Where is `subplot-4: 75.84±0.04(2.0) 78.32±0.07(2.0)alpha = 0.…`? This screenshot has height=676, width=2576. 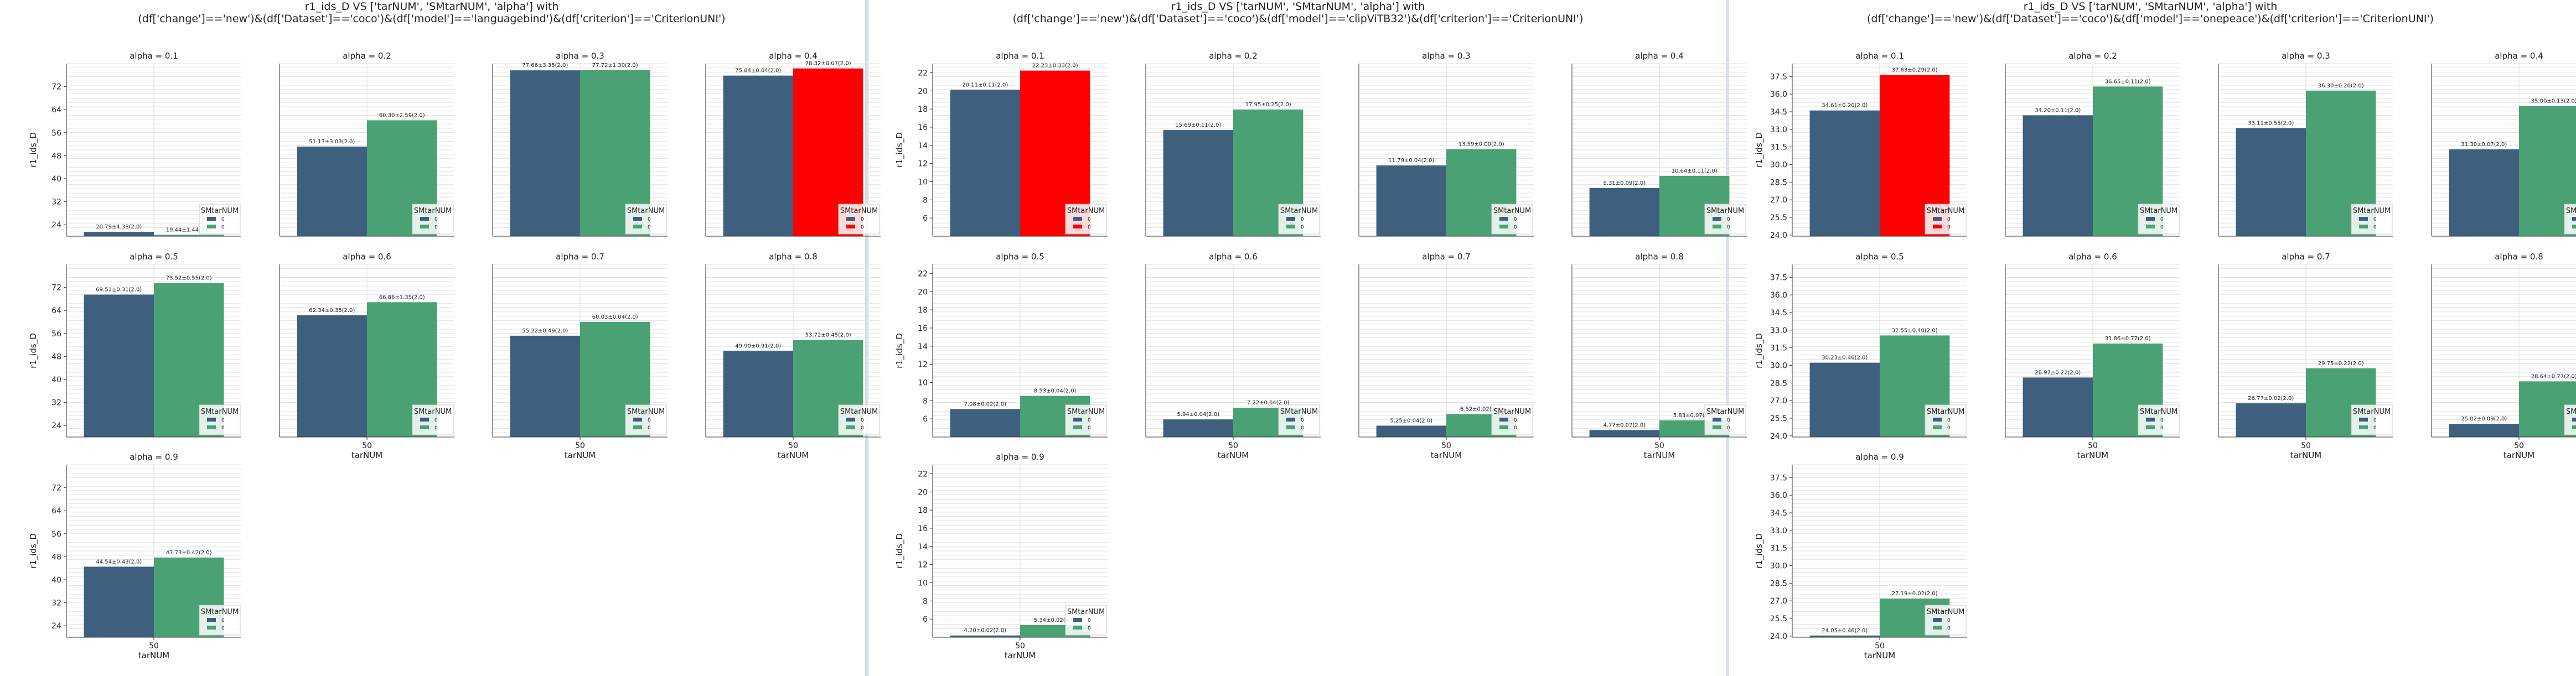 subplot-4: 75.84±0.04(2.0) 78.32±0.07(2.0)alpha = 0.… is located at coordinates (793, 144).